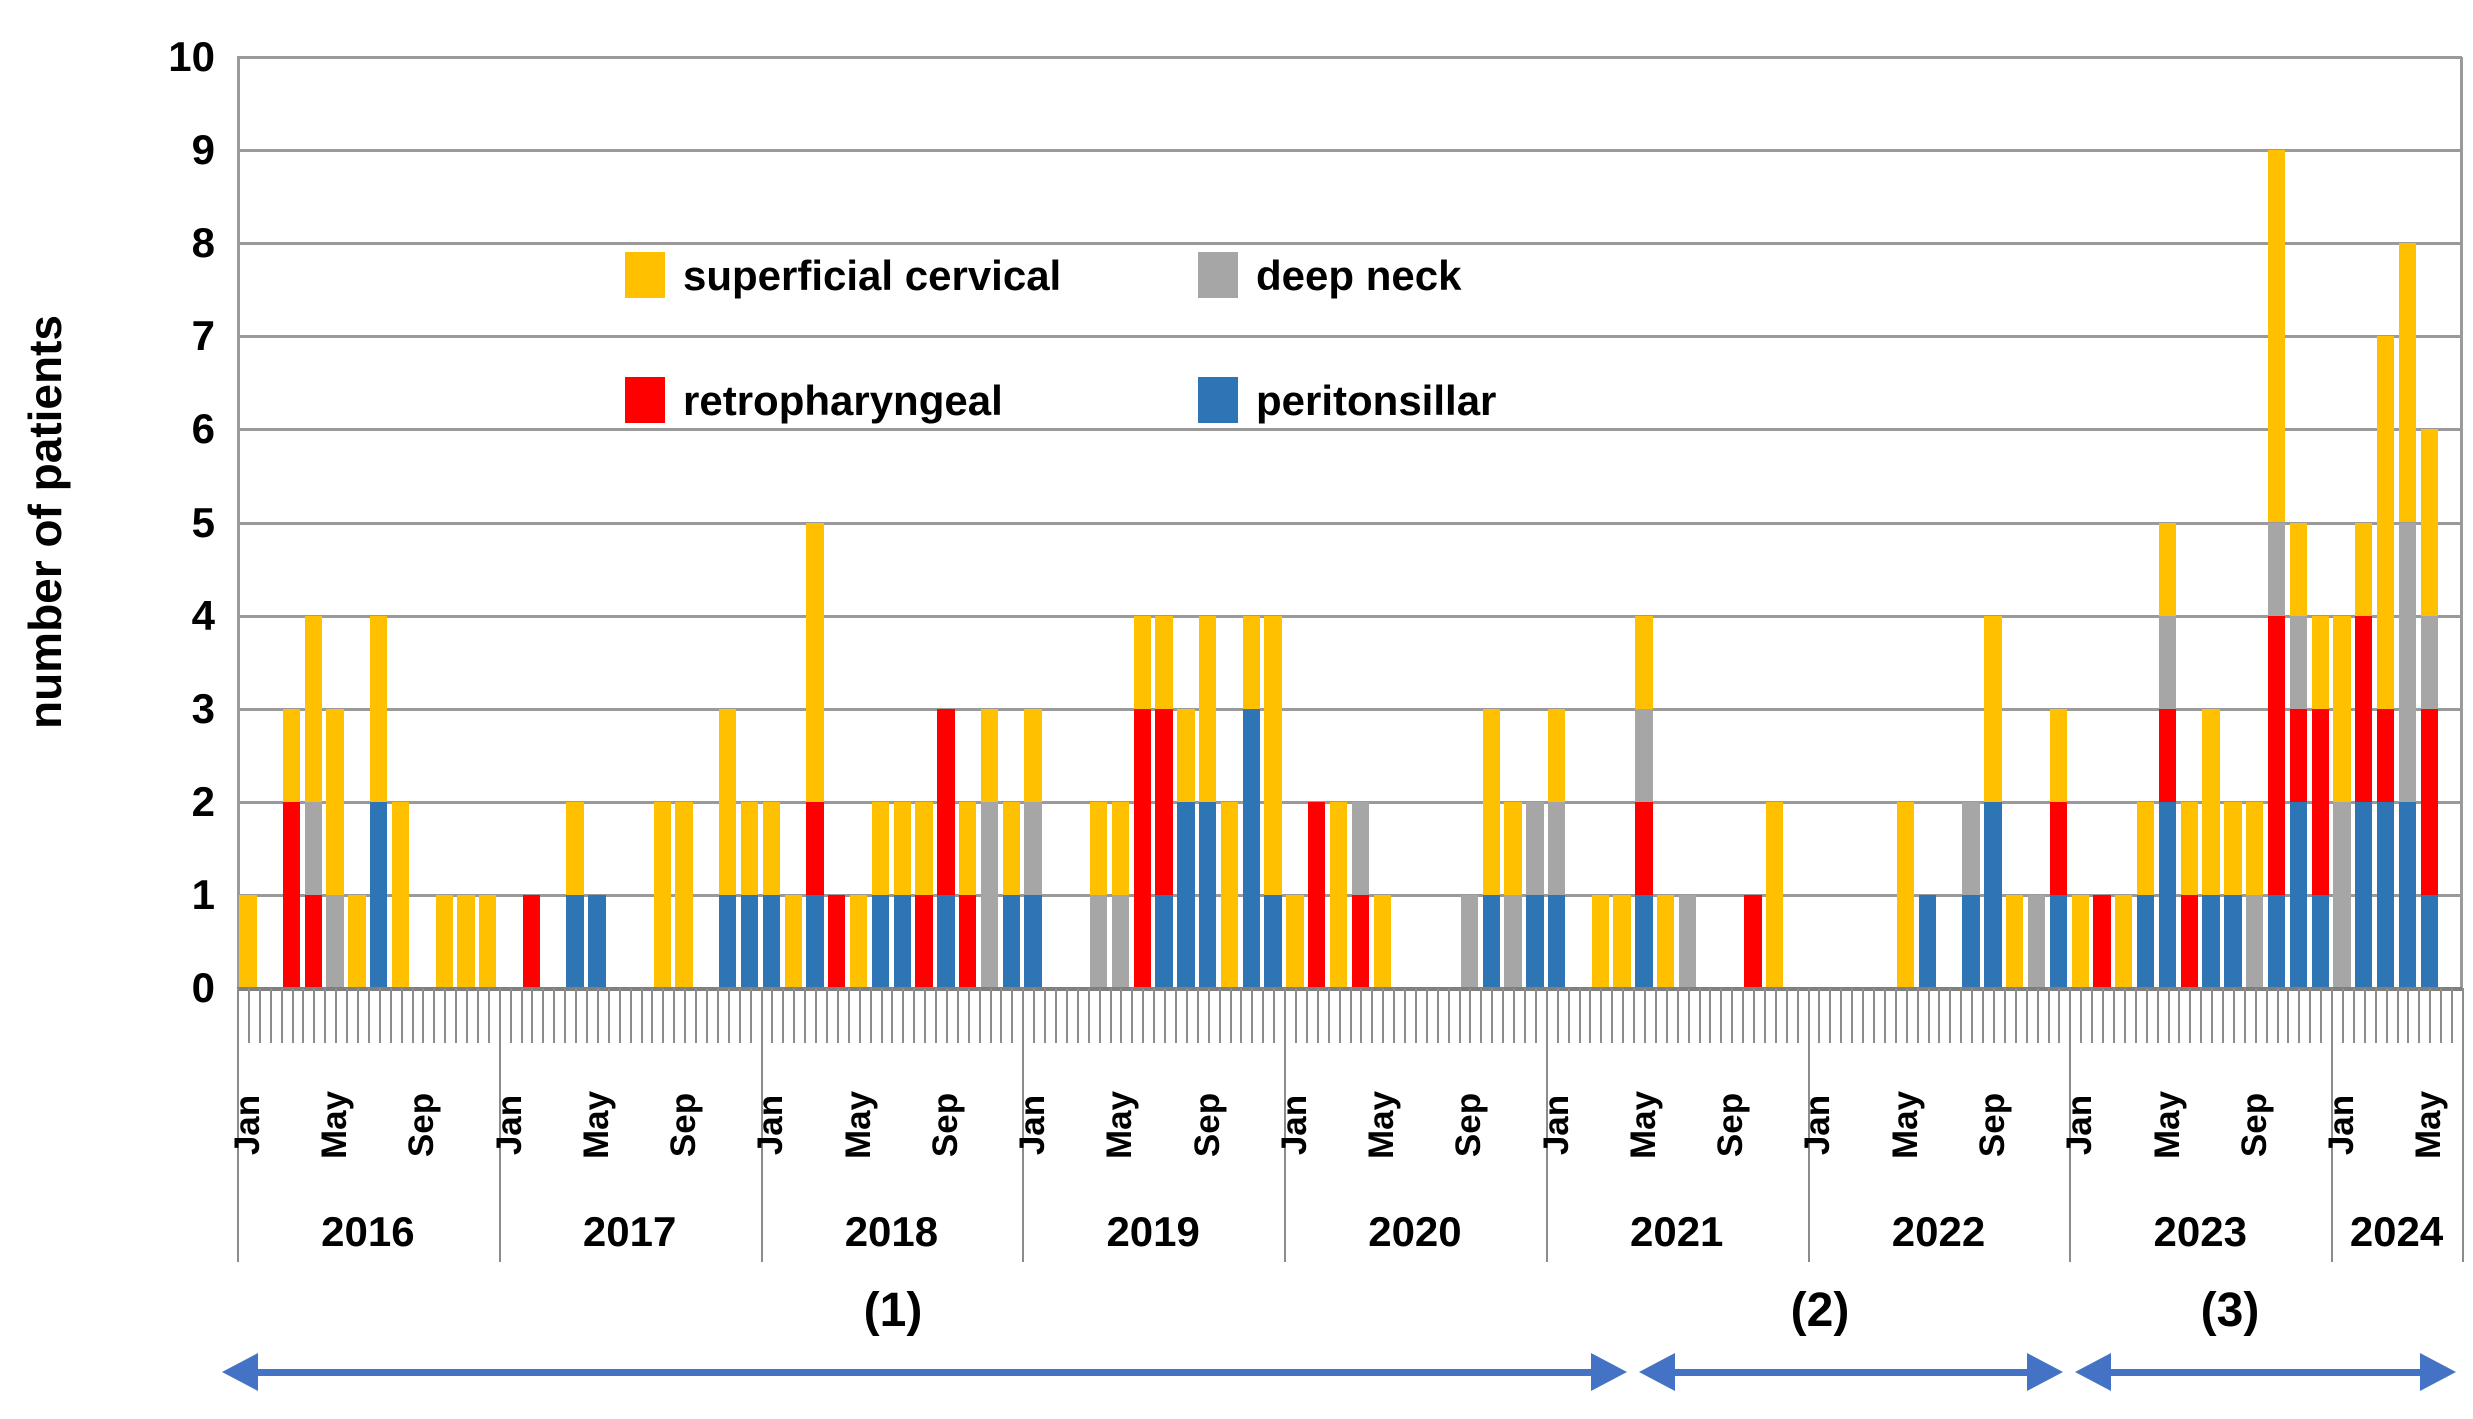 The height and width of the screenshot is (1419, 2473). I want to click on x-month-label-May-2018: May, so click(858, 1125).